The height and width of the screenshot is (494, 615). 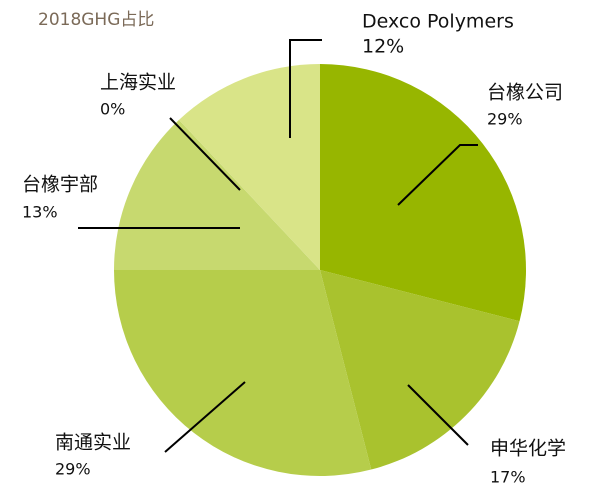 What do you see at coordinates (438, 22) in the screenshot?
I see `slice-label: Dexco Polymers` at bounding box center [438, 22].